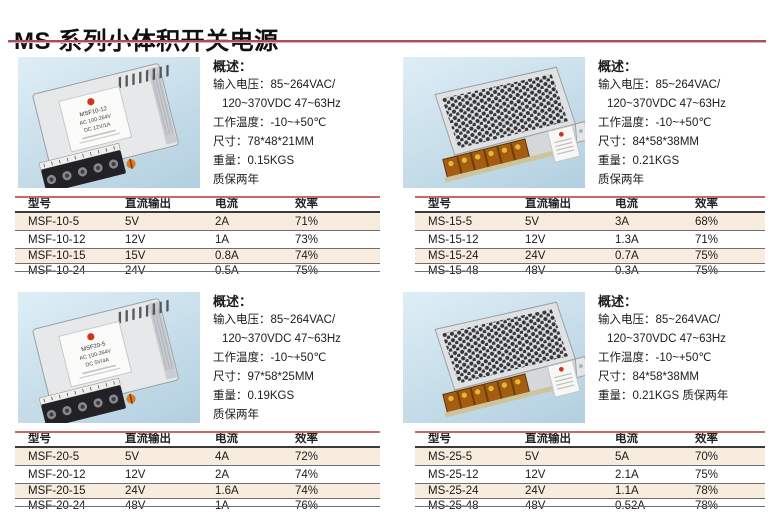 This screenshot has width=772, height=522. Describe the element at coordinates (197, 256) in the screenshot. I see `table-row: MSF-10-15 15V 0.8A 74%` at that location.